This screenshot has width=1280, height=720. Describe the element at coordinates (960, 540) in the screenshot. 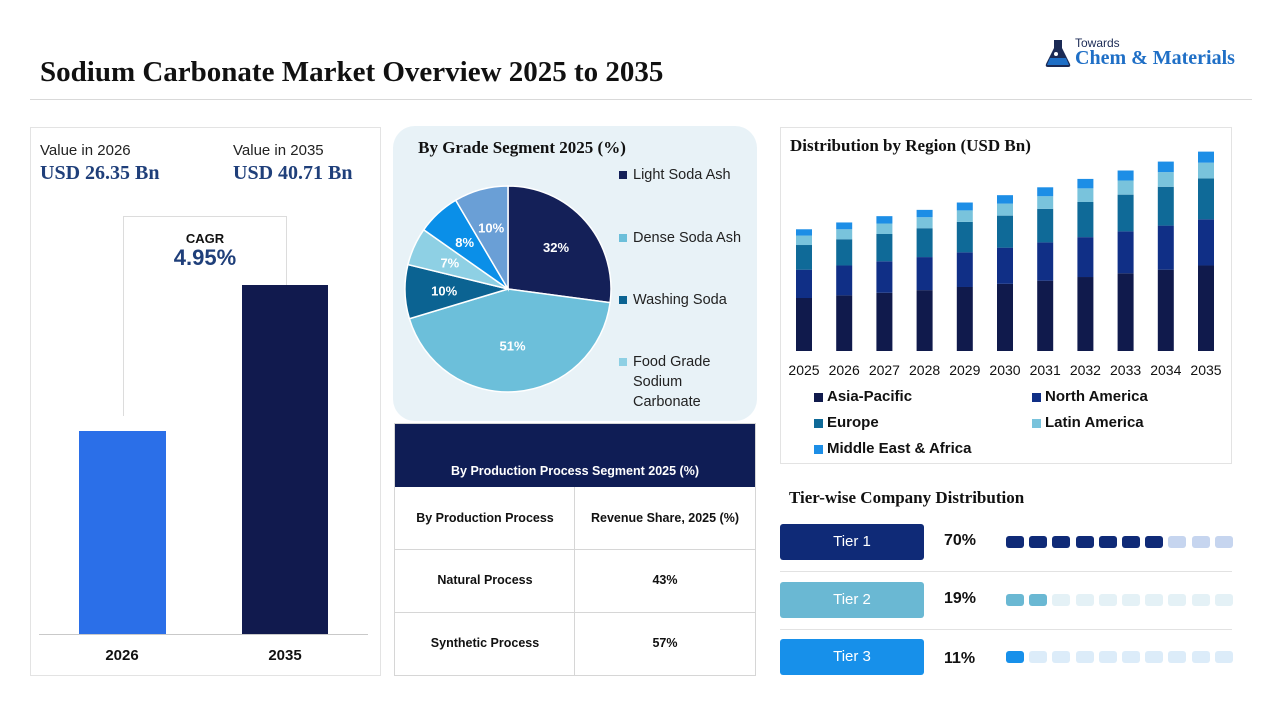

I see `tier-1-share: 70%` at that location.